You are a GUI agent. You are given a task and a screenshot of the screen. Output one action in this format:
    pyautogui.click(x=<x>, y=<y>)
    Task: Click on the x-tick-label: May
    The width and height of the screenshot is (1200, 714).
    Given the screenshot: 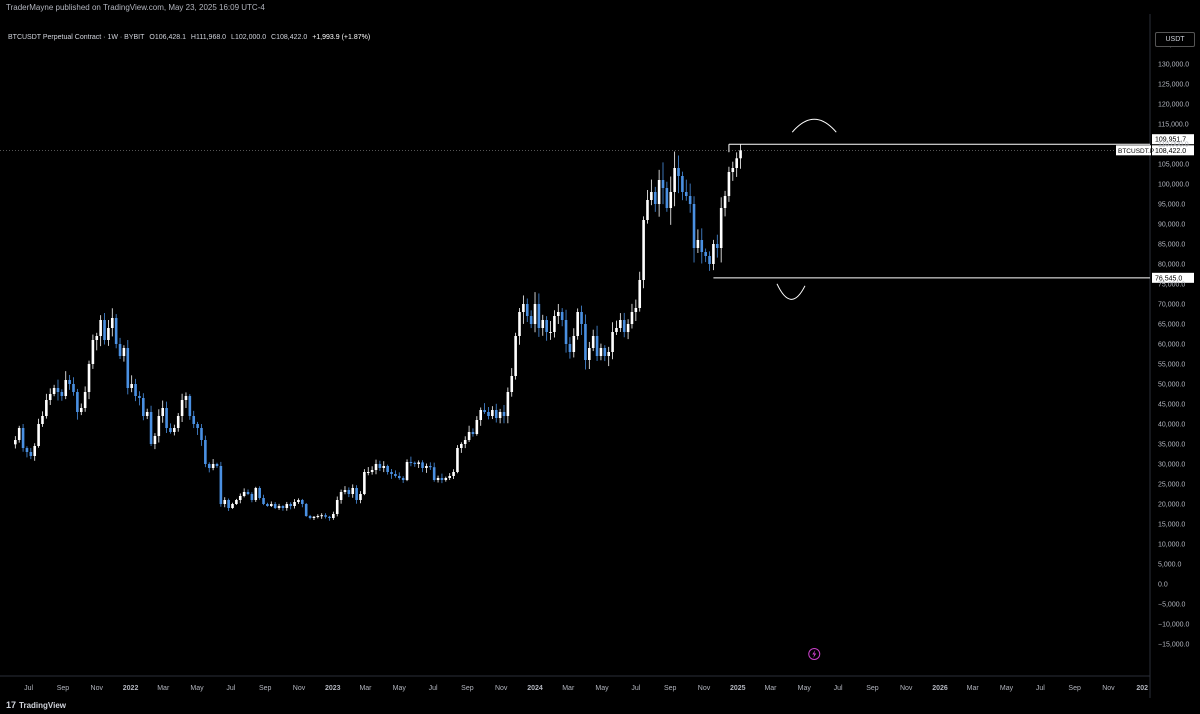 What is the action you would take?
    pyautogui.click(x=805, y=688)
    